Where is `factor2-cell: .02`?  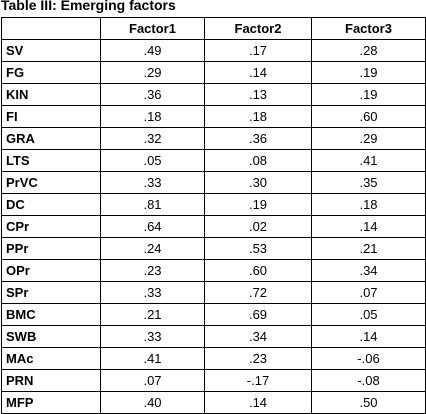 factor2-cell: .02 is located at coordinates (258, 226).